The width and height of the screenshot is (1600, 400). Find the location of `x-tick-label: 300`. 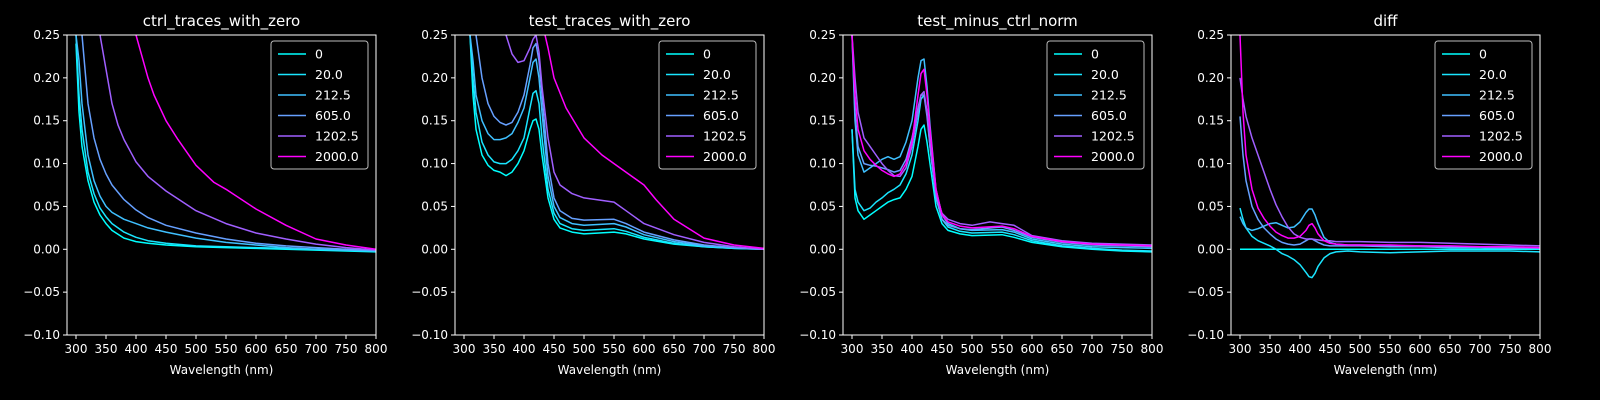

x-tick-label: 300 is located at coordinates (464, 349).